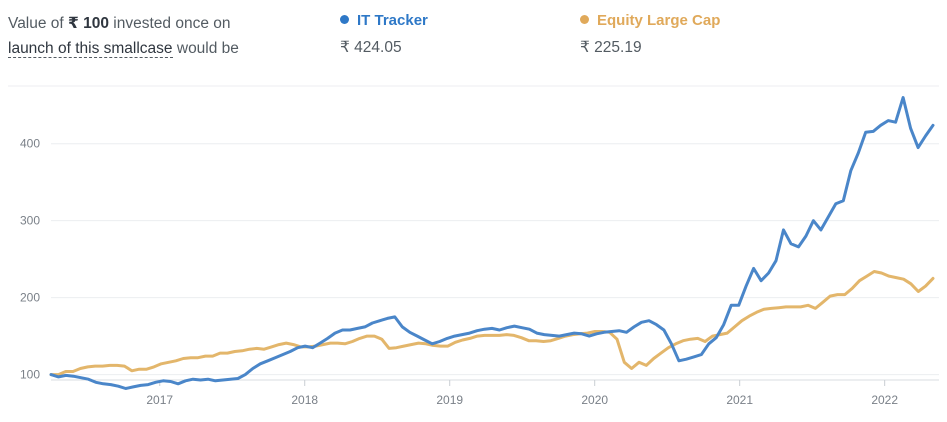  I want to click on intro-amount: ₹ 100, so click(88, 23).